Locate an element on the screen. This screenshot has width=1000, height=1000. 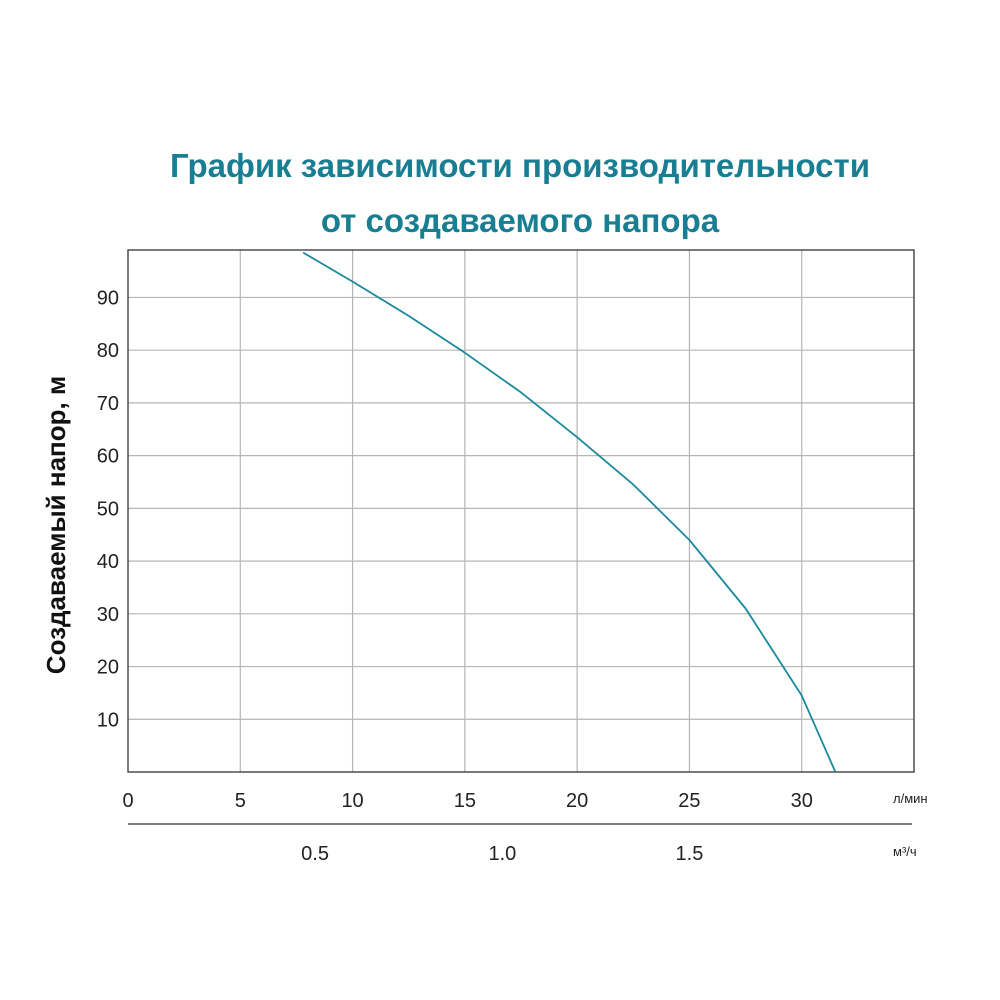
x-tick-label: 20 is located at coordinates (577, 801).